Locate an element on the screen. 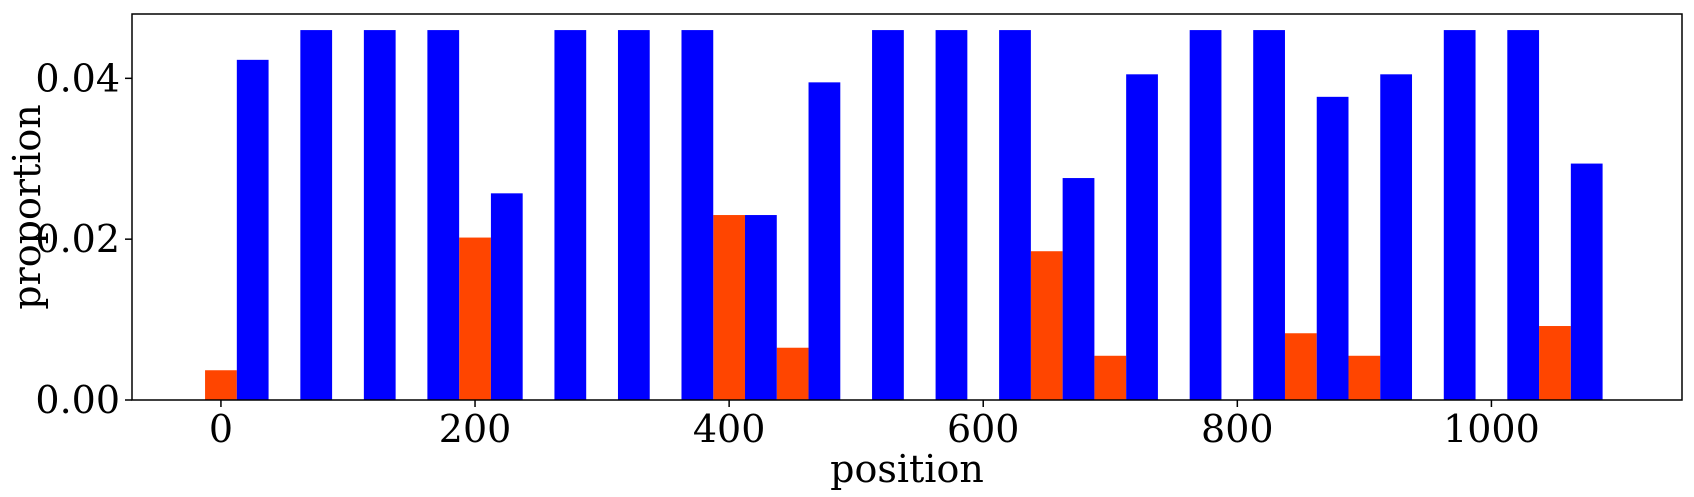  x-tick-label: 200 is located at coordinates (475, 429).